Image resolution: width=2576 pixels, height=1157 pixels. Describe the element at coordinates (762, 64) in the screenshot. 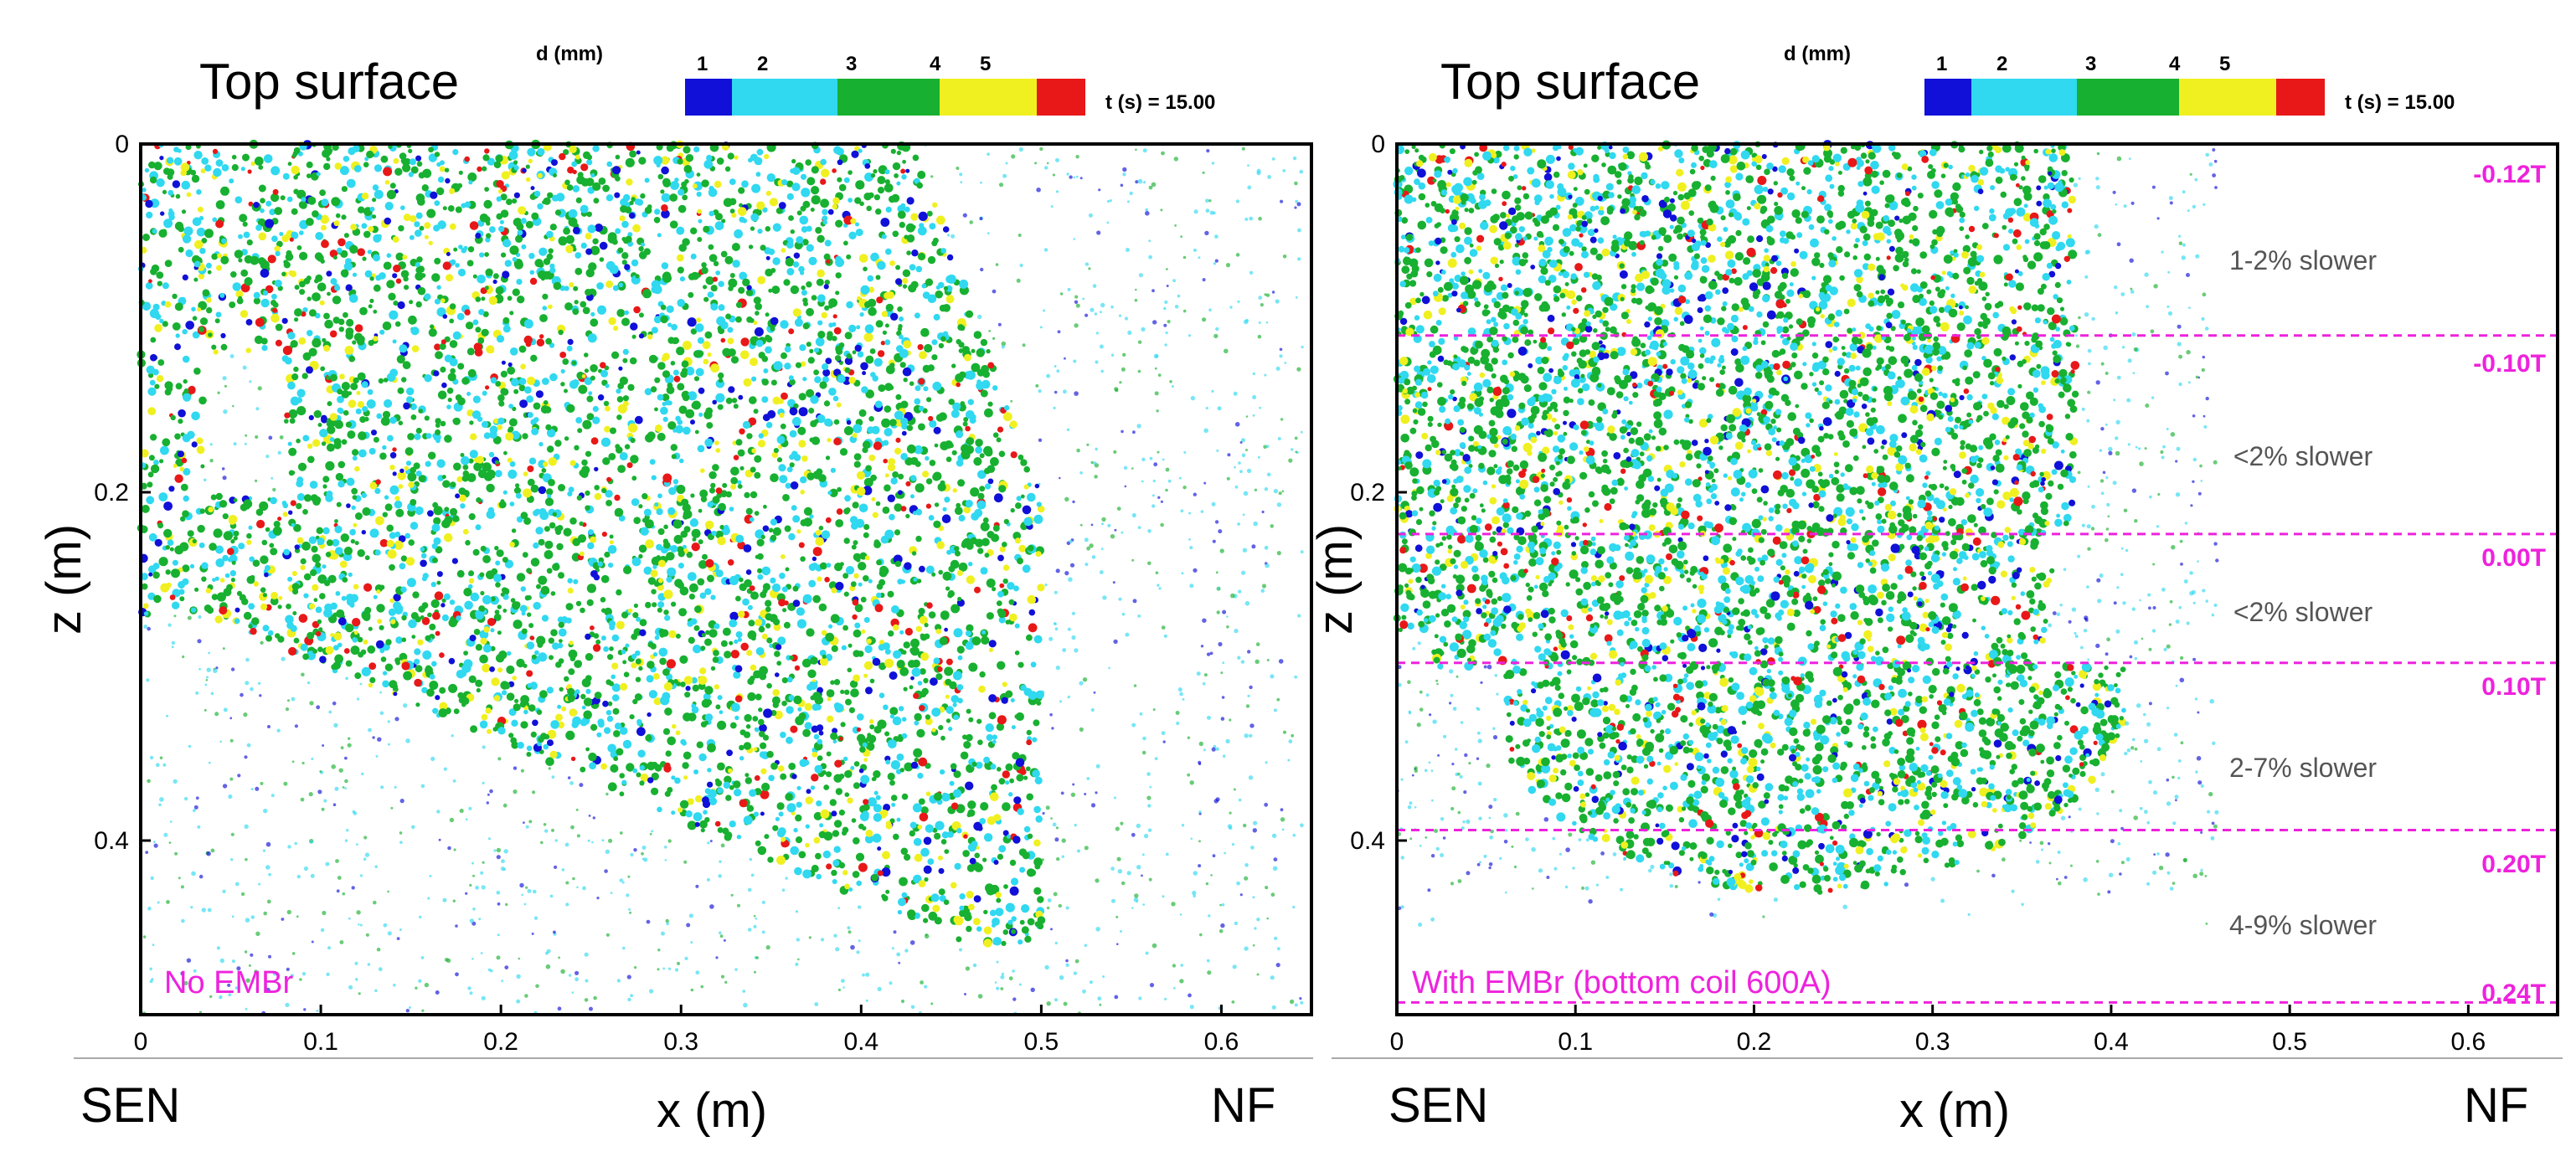

I see `left-legend-tick-2: 2` at that location.